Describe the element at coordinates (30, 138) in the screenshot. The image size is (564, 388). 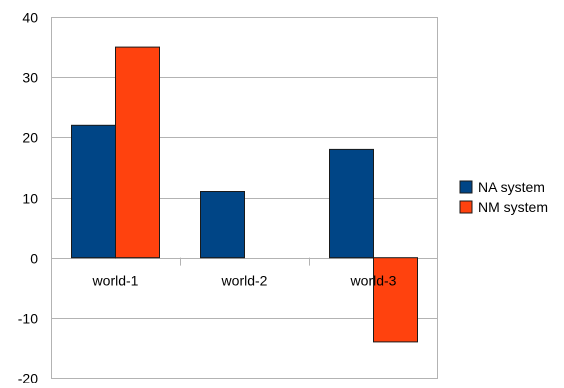
I see `y-tick-label: 20` at that location.